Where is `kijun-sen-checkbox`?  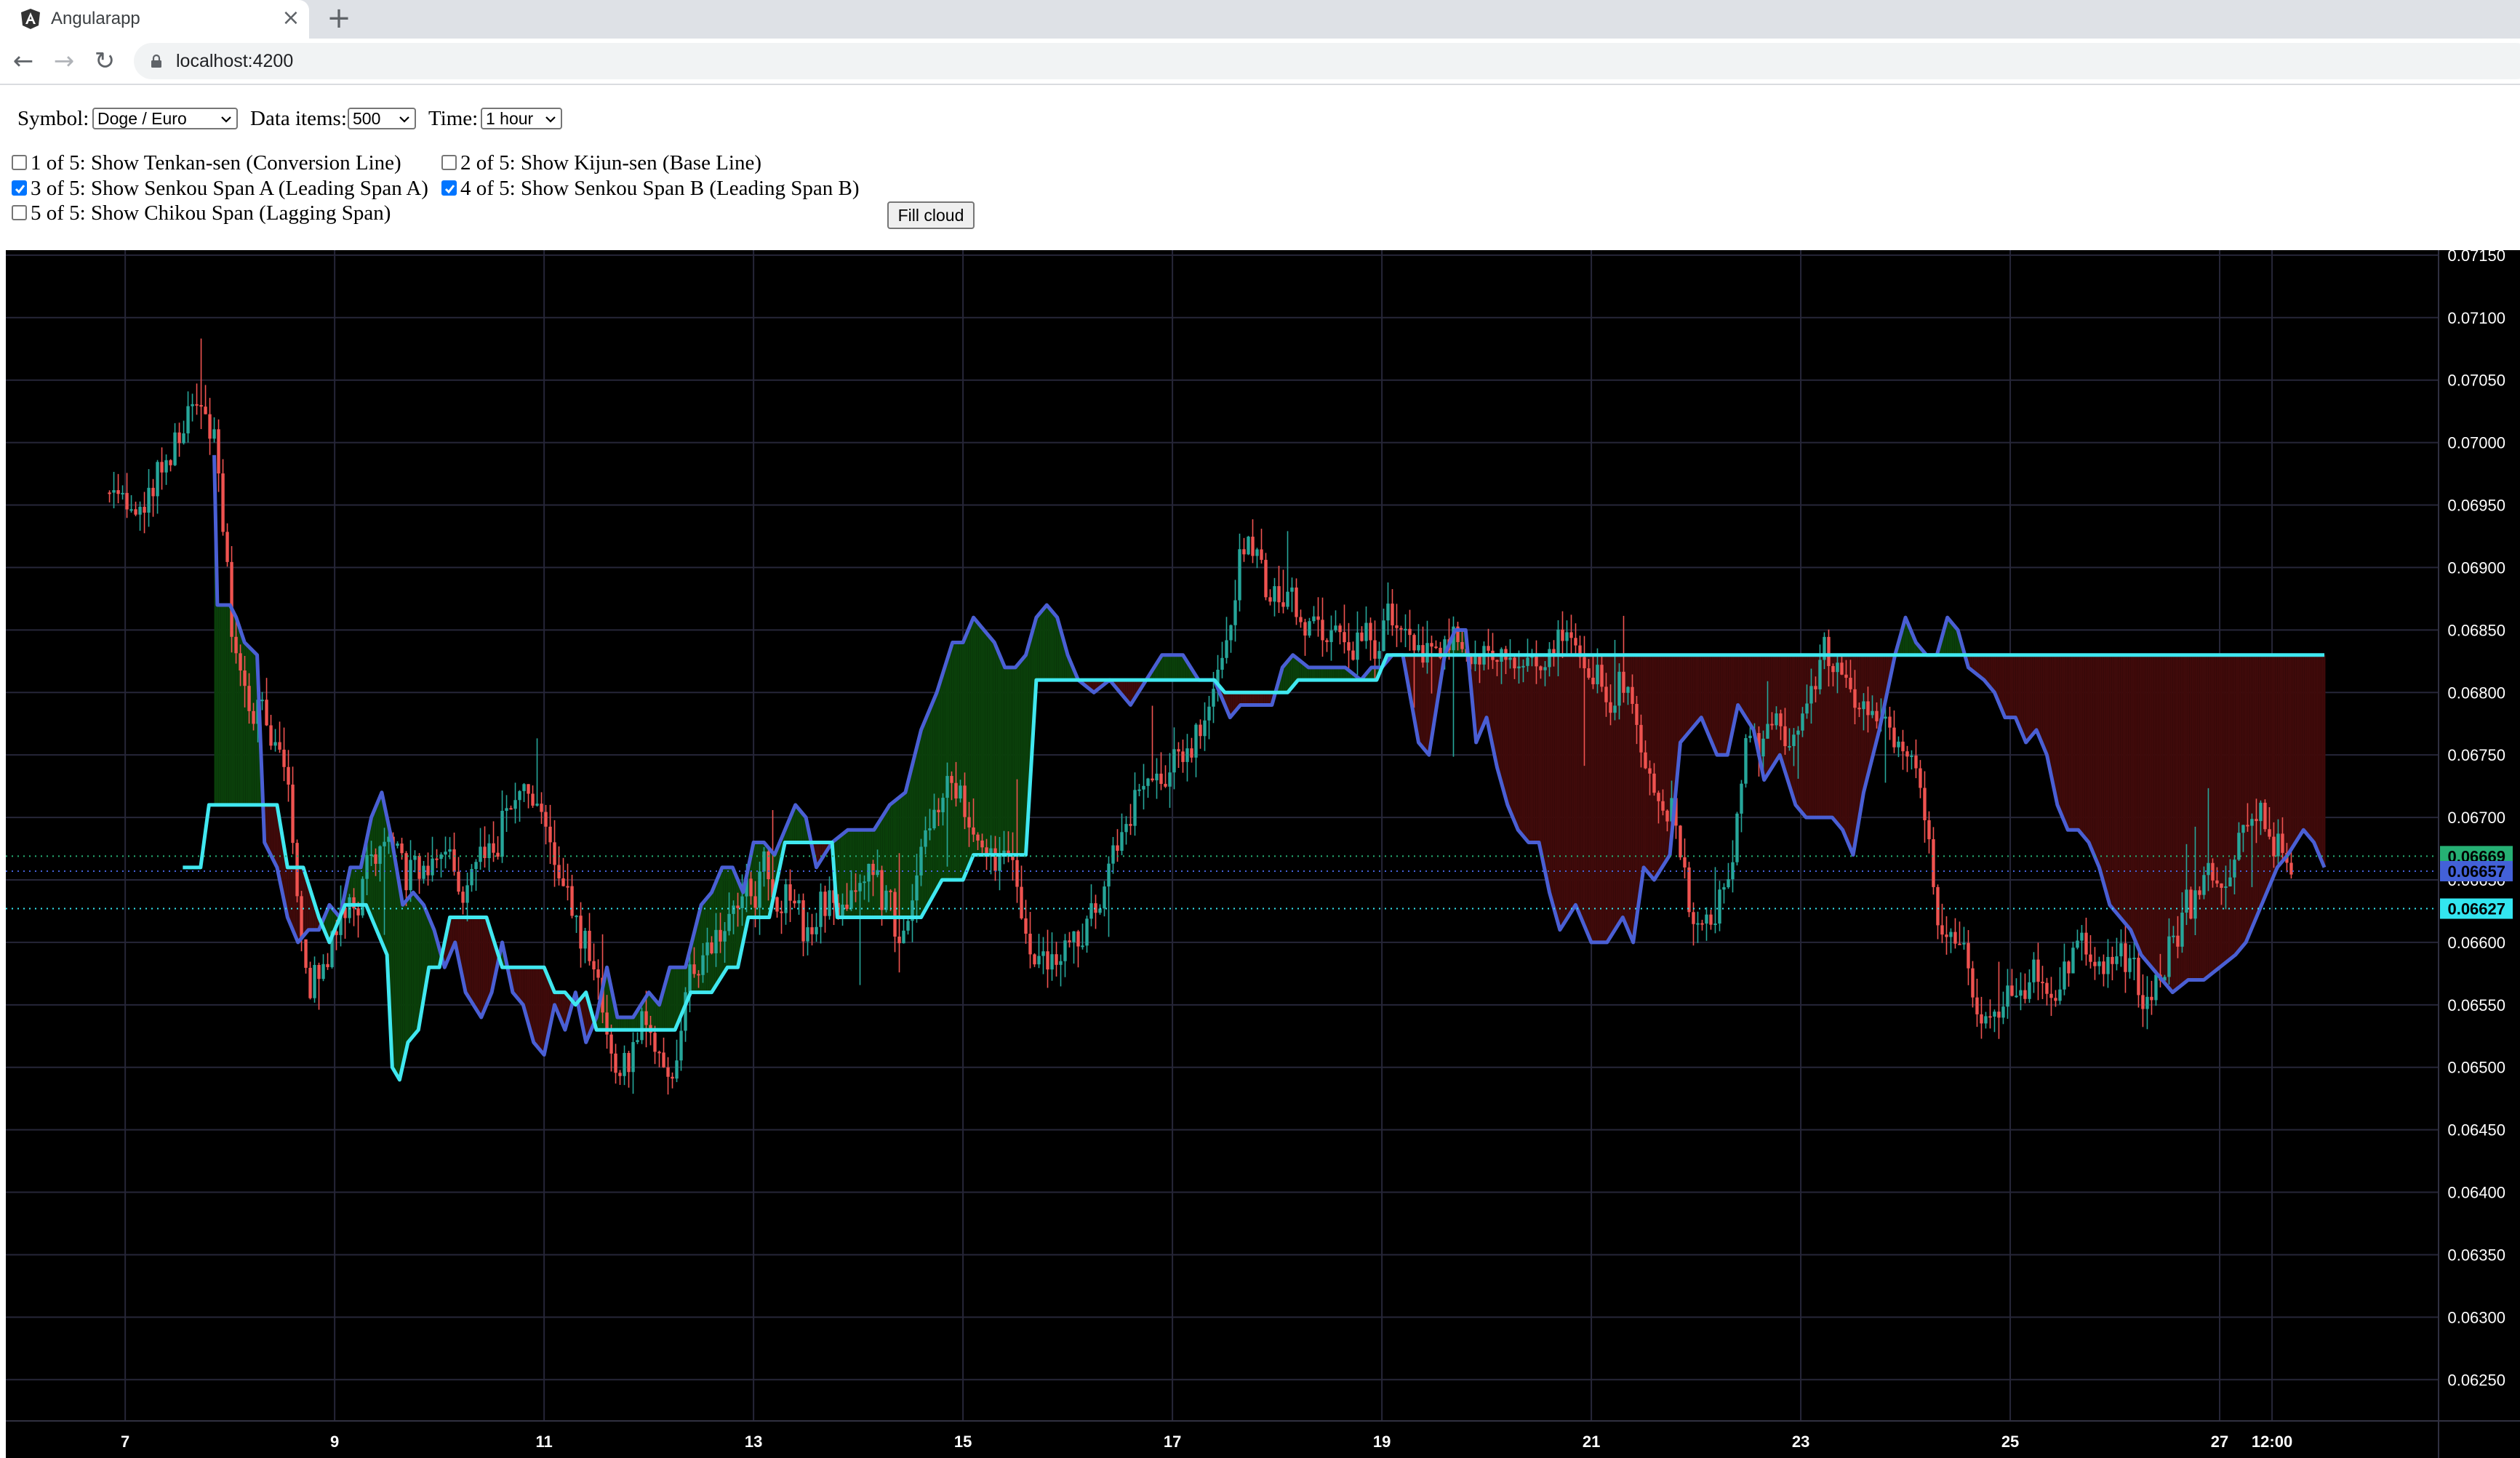 kijun-sen-checkbox is located at coordinates (449, 162).